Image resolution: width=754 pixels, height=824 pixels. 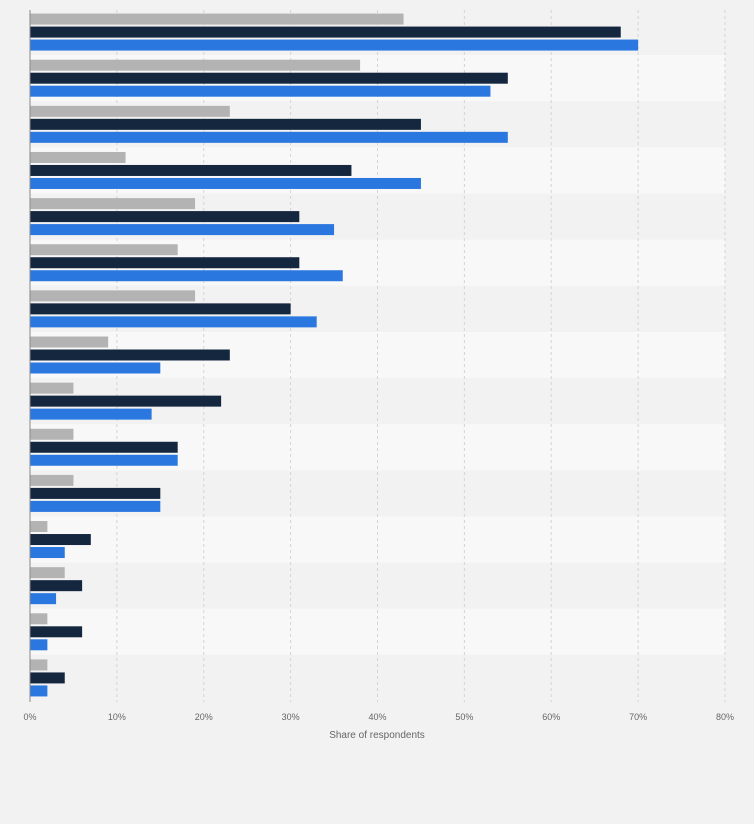 I want to click on x-tick-labels: 0% 10% 20% 30% 40% 50% 60% 70% 80%, so click(x=378, y=717).